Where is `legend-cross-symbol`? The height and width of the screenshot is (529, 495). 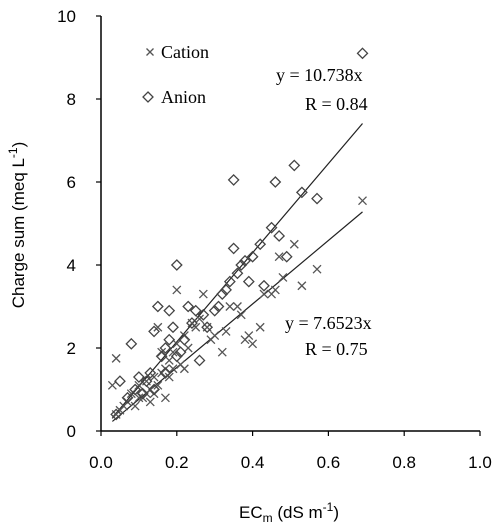
legend-cross-symbol is located at coordinates (150, 52).